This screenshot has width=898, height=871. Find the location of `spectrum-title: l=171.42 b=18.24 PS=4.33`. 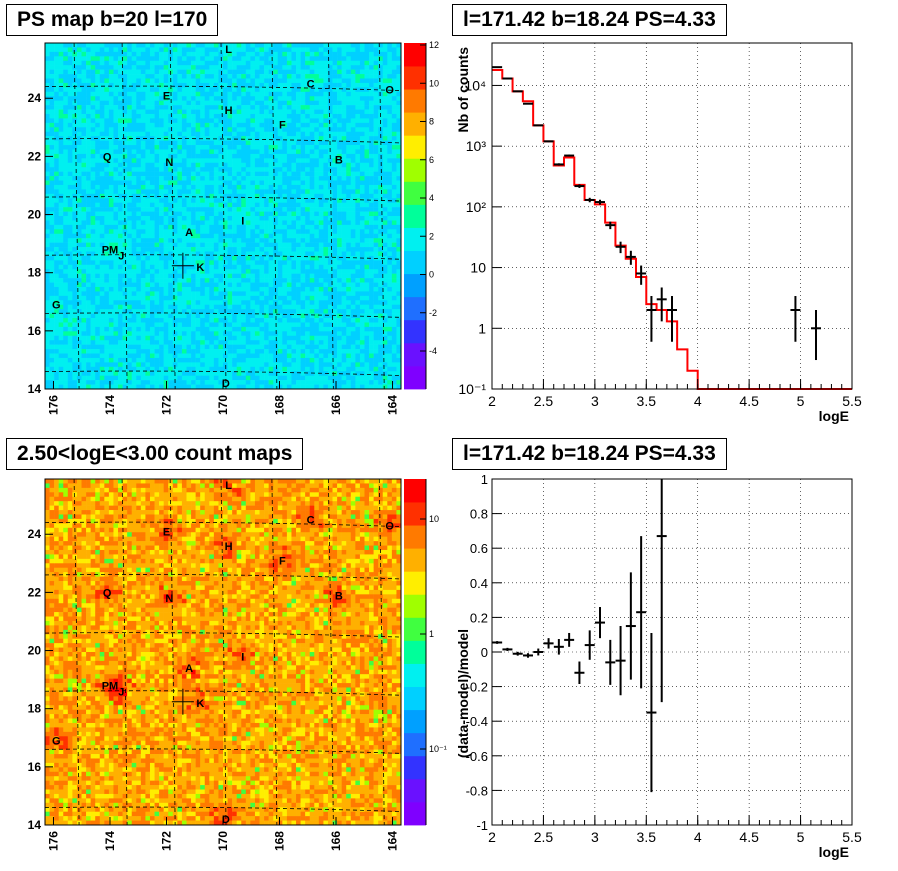

spectrum-title: l=171.42 b=18.24 PS=4.33 is located at coordinates (589, 20).